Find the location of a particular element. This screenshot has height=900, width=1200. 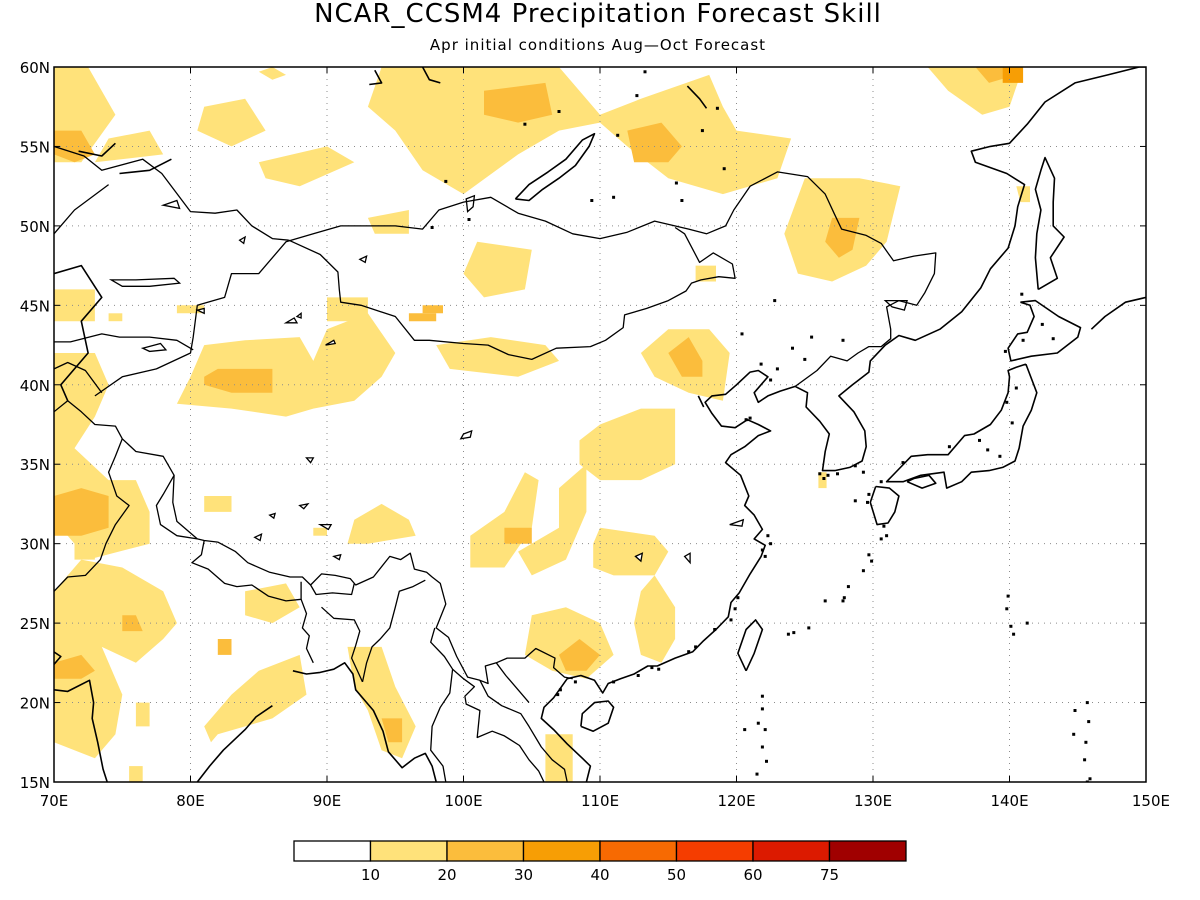

colorbar-label: 20 is located at coordinates (446, 875).